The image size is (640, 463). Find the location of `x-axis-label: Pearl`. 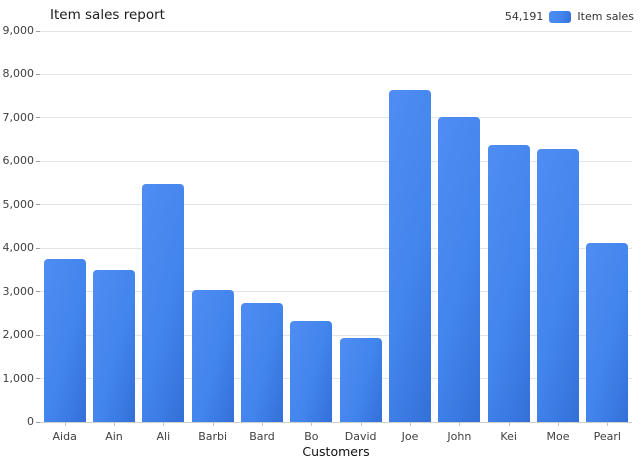

x-axis-label: Pearl is located at coordinates (607, 436).